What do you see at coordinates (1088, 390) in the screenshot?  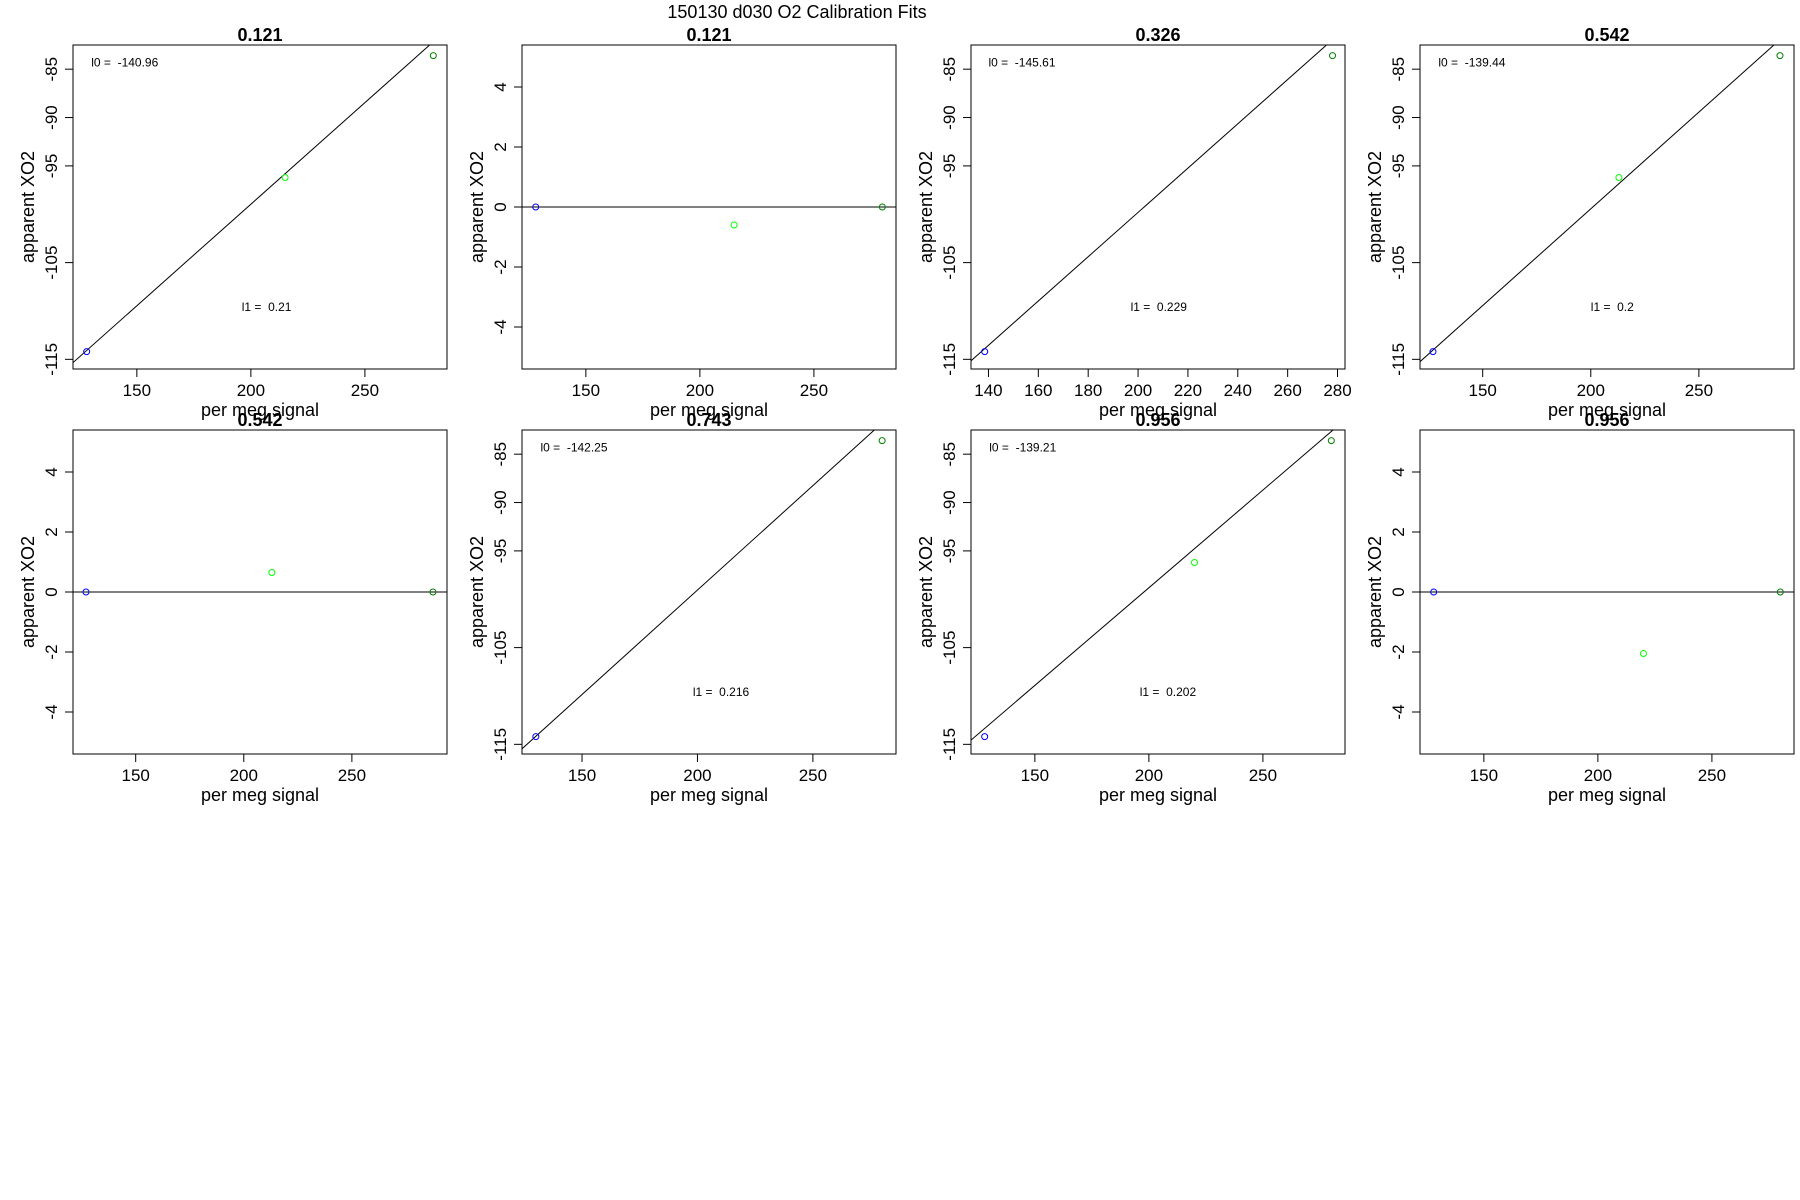 I see `x-tick-label: 180` at bounding box center [1088, 390].